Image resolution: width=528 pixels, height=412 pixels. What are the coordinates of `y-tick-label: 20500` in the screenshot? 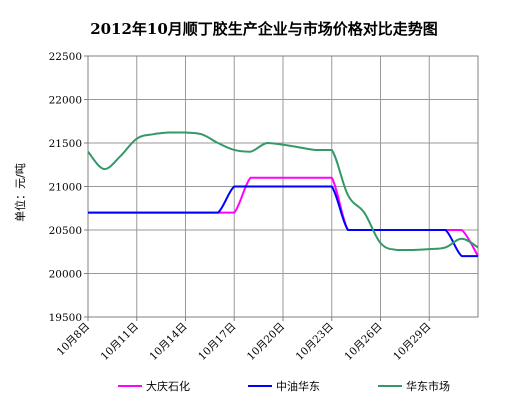 It's located at (65, 231).